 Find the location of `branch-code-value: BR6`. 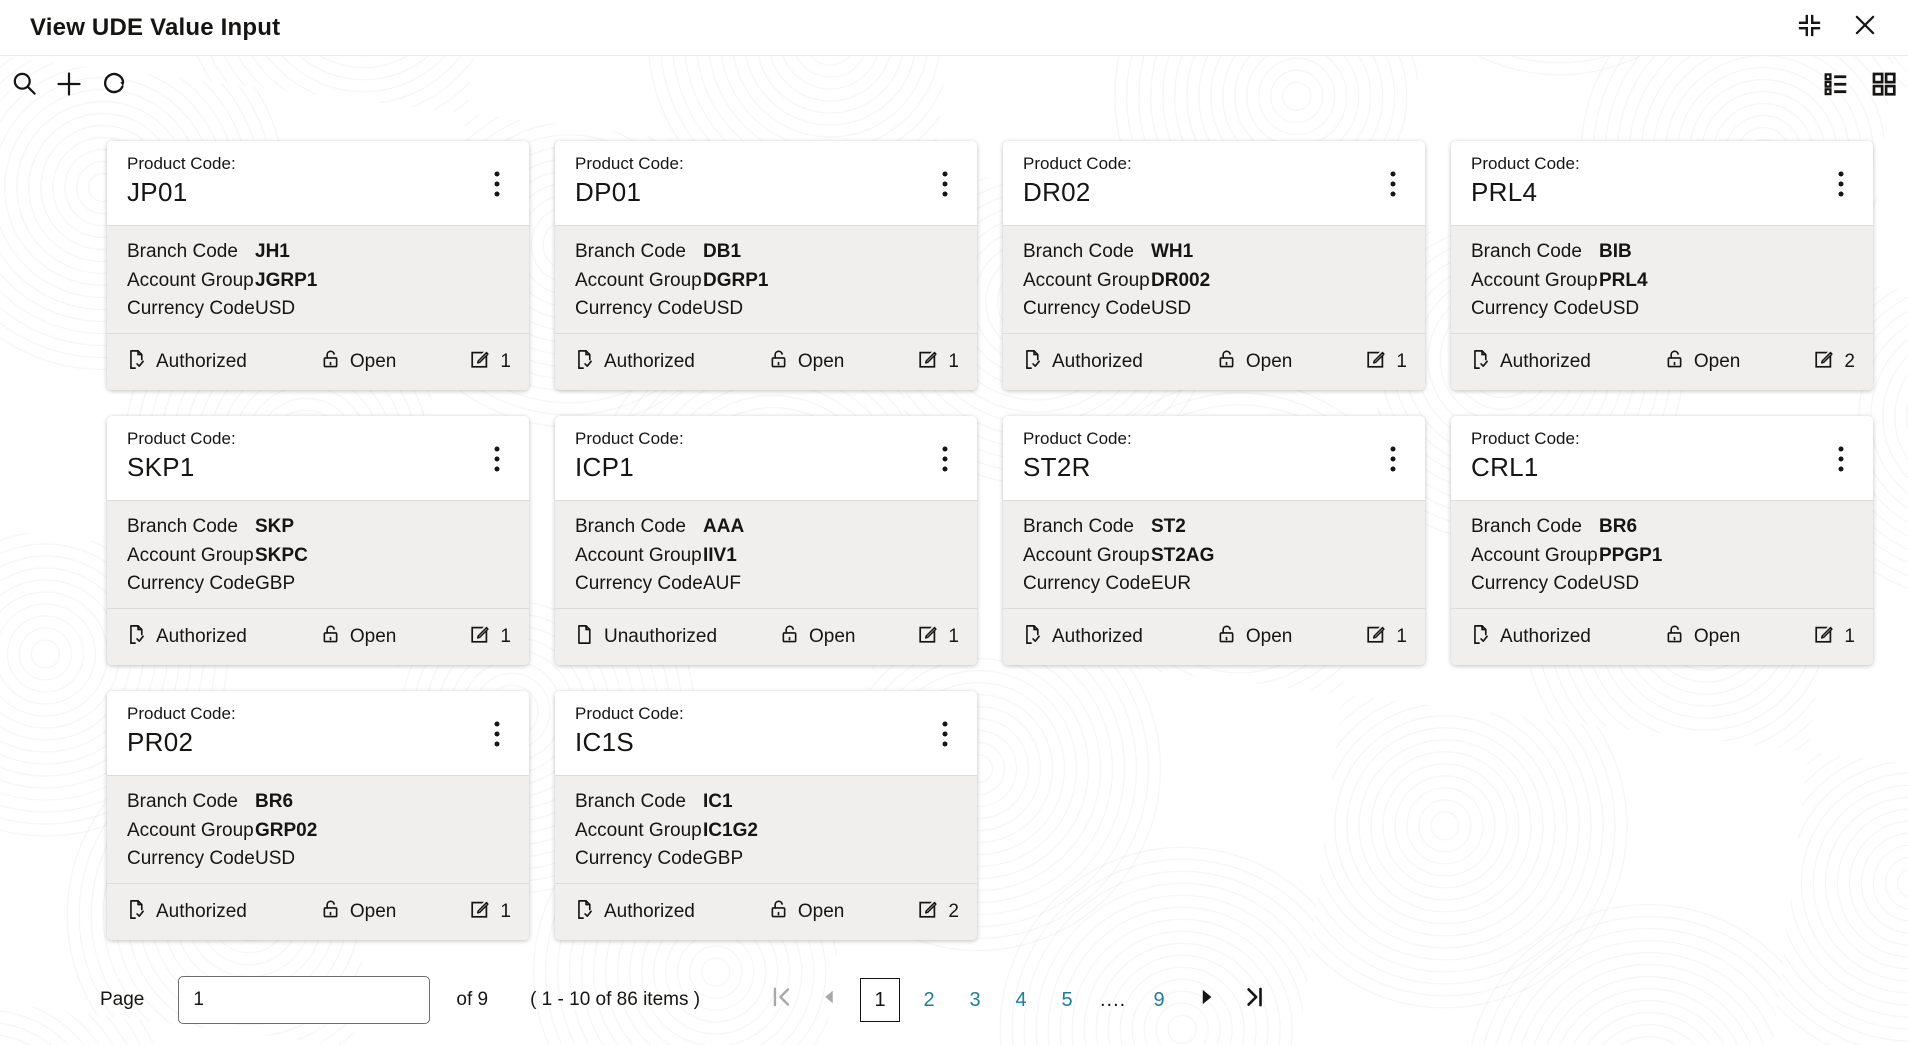

branch-code-value: BR6 is located at coordinates (274, 801).